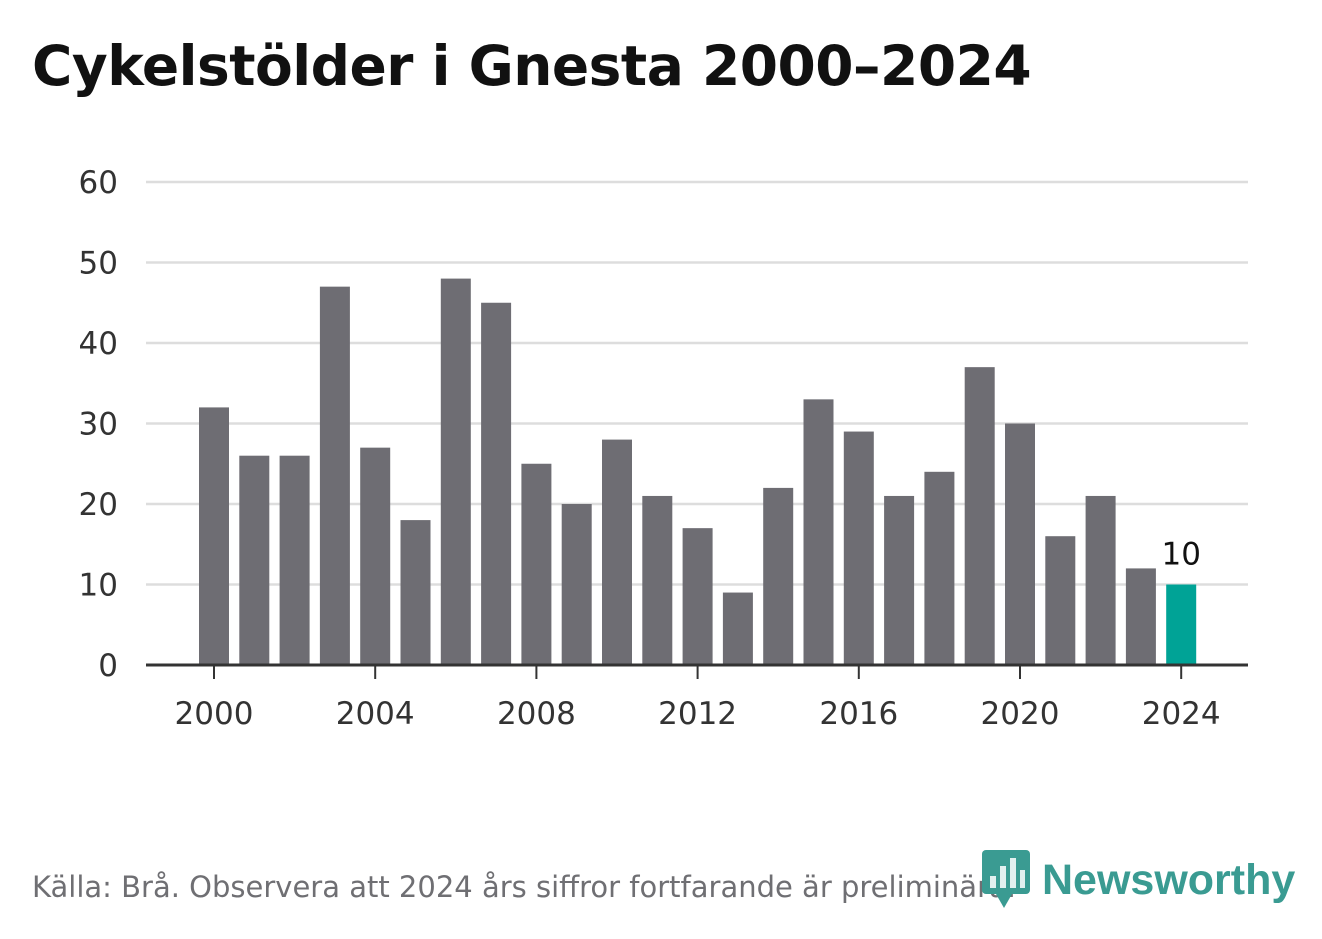 This screenshot has height=939, width=1322. I want to click on x-tick-label: 2020, so click(1020, 714).